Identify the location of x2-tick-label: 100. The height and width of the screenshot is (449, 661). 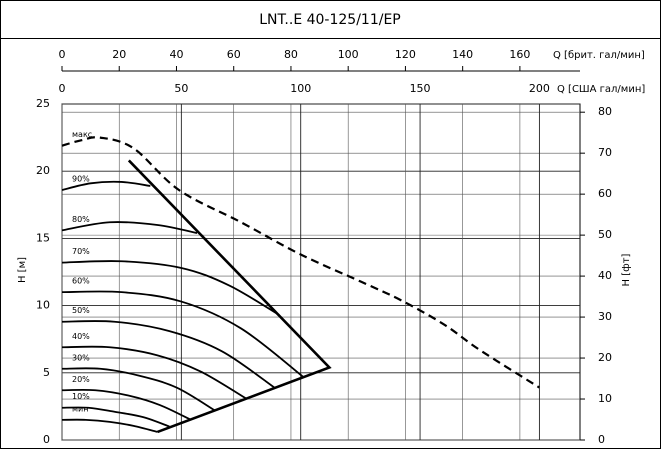
(348, 54).